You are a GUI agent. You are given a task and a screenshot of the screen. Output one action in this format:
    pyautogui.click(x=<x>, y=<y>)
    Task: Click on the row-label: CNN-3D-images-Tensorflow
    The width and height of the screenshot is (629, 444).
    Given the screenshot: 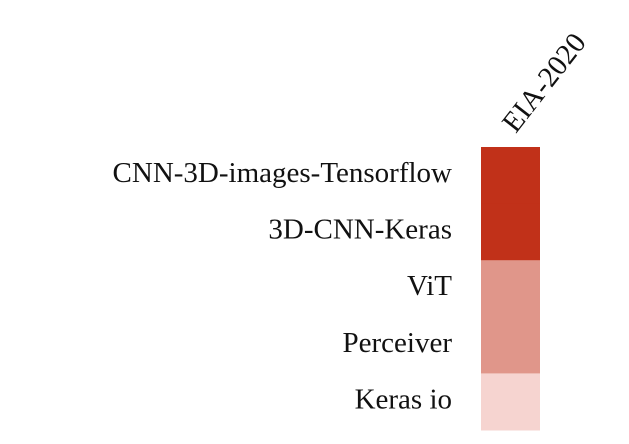 What is the action you would take?
    pyautogui.click(x=283, y=173)
    